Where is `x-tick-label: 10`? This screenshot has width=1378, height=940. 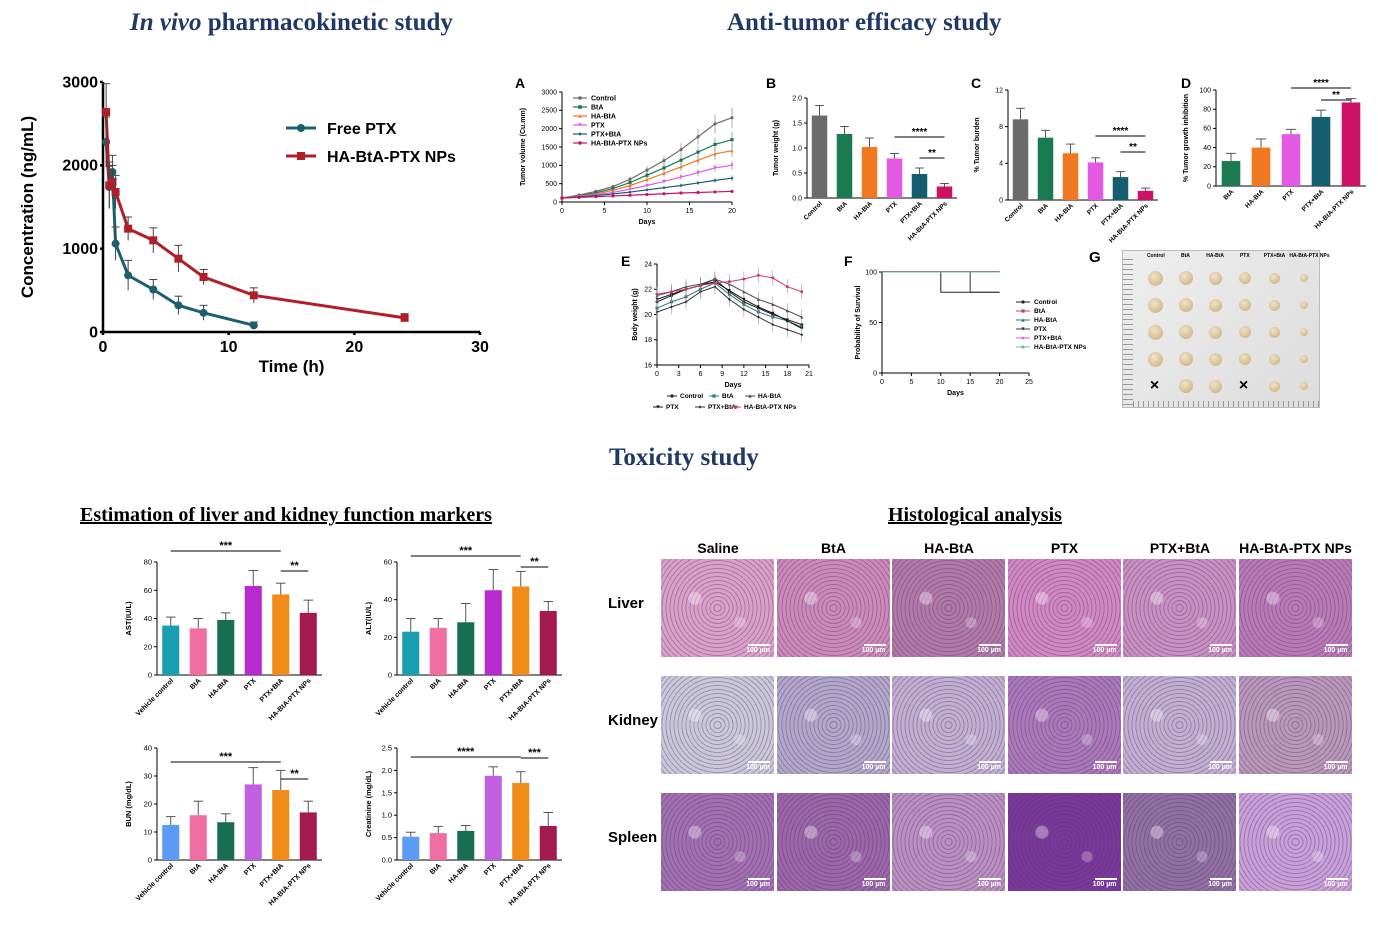
x-tick-label: 10 is located at coordinates (647, 211).